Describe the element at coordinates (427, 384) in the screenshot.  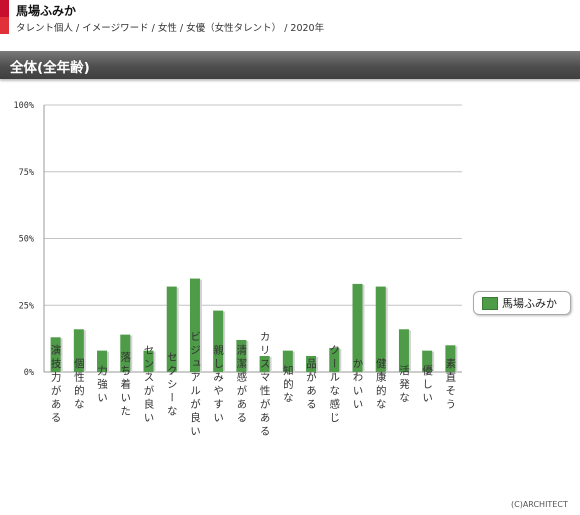
I see `x-tick-label: 優しい` at that location.